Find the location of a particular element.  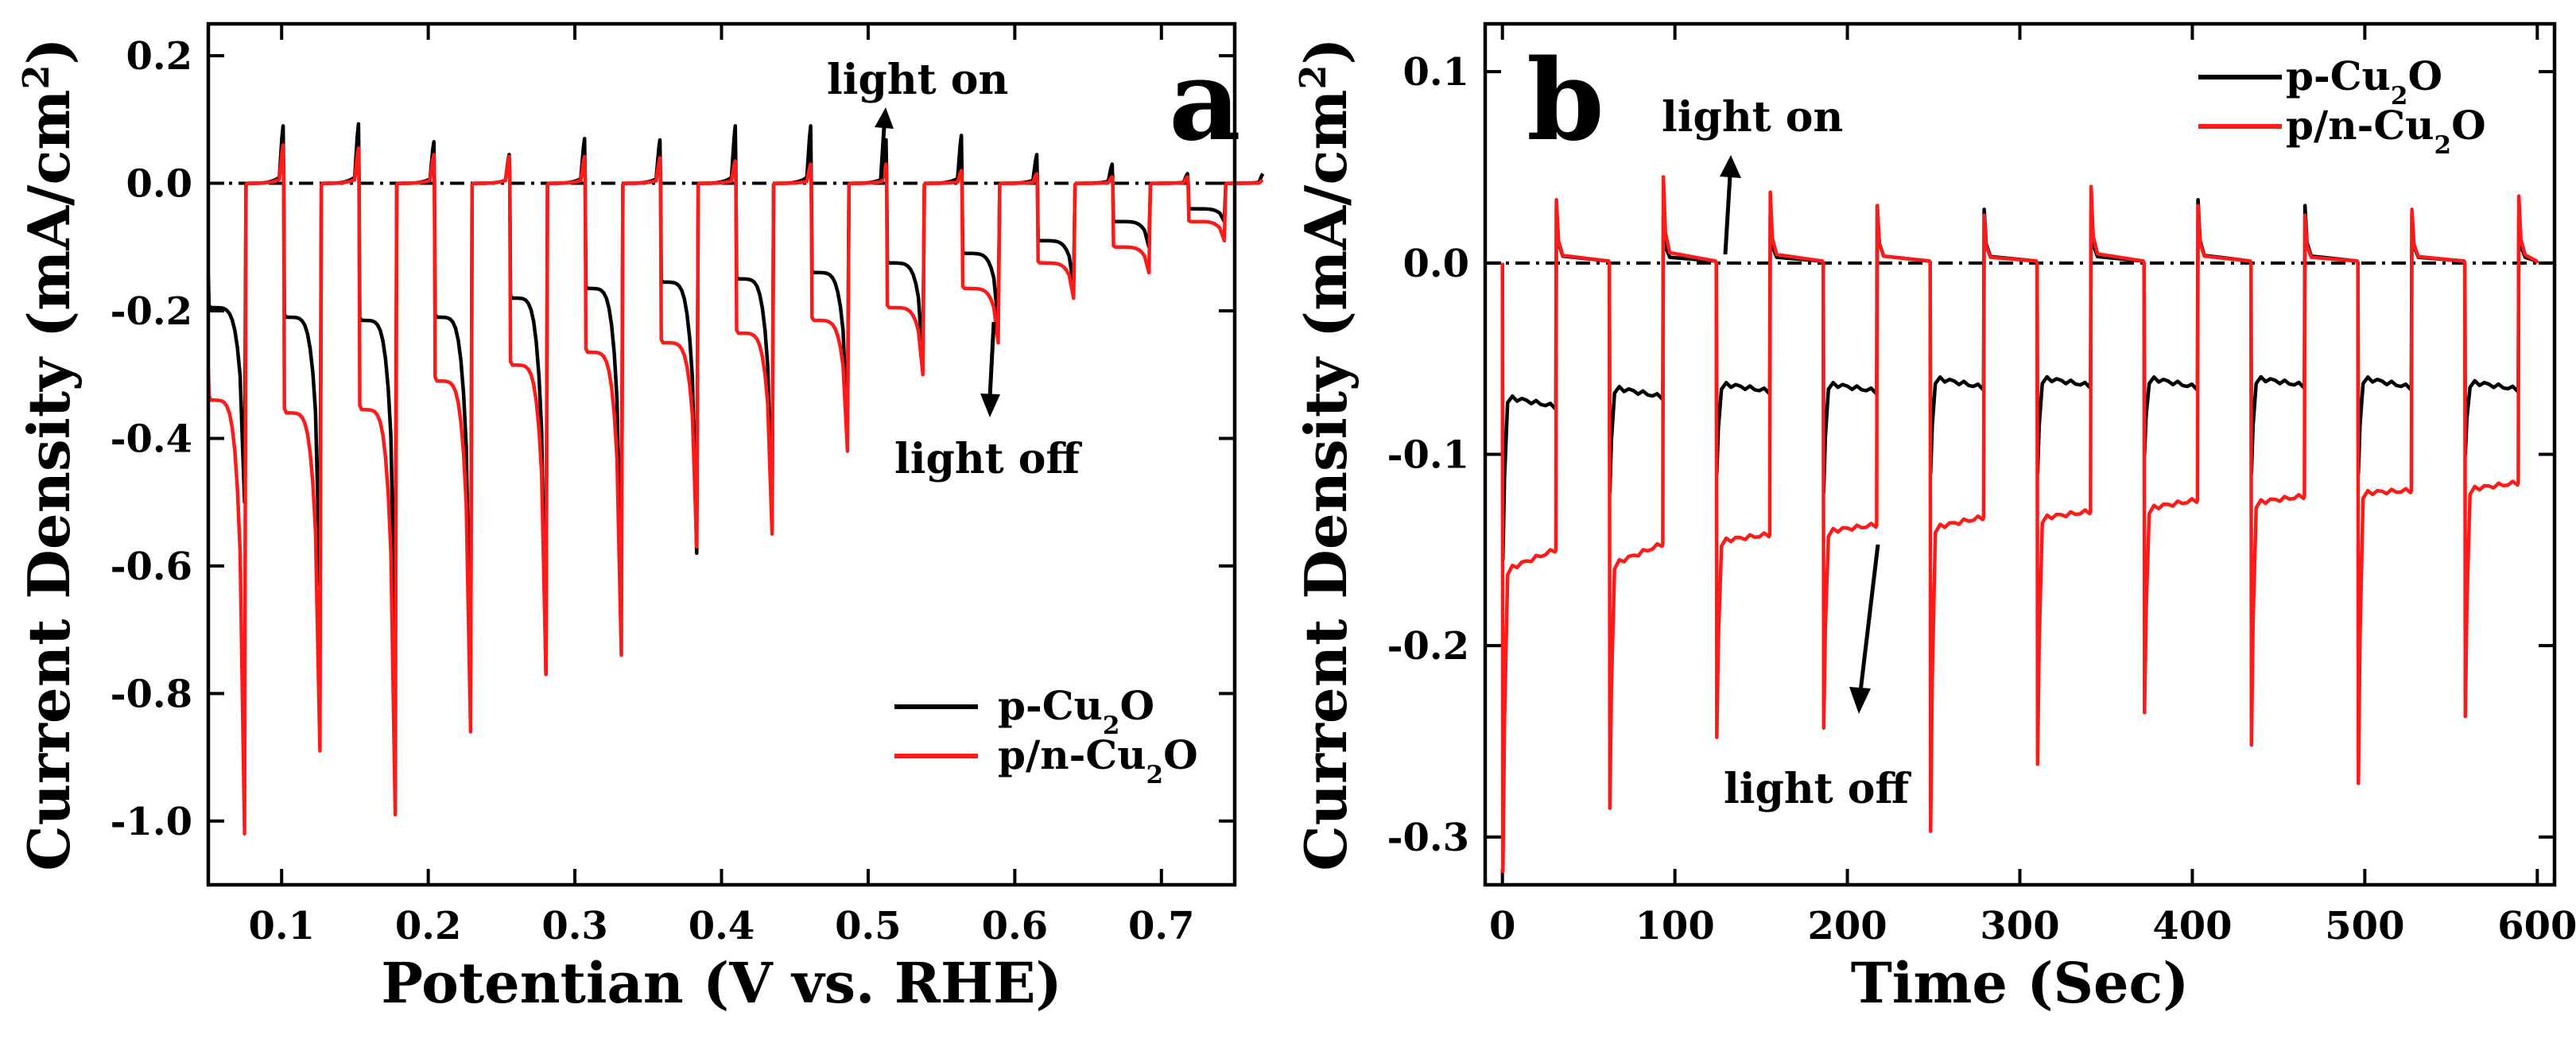

x-tick-label: 400 is located at coordinates (2192, 926).